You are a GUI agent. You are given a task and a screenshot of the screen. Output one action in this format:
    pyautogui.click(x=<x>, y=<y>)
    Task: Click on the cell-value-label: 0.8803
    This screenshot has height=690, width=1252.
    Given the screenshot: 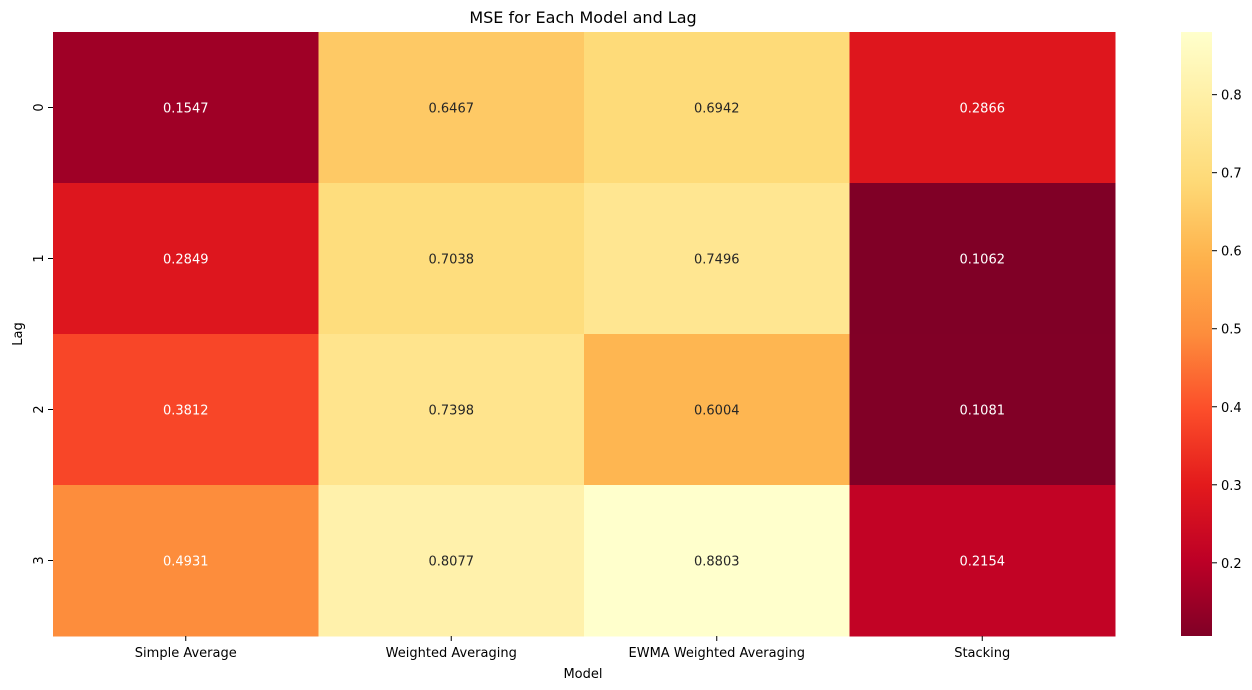 What is the action you would take?
    pyautogui.click(x=717, y=562)
    